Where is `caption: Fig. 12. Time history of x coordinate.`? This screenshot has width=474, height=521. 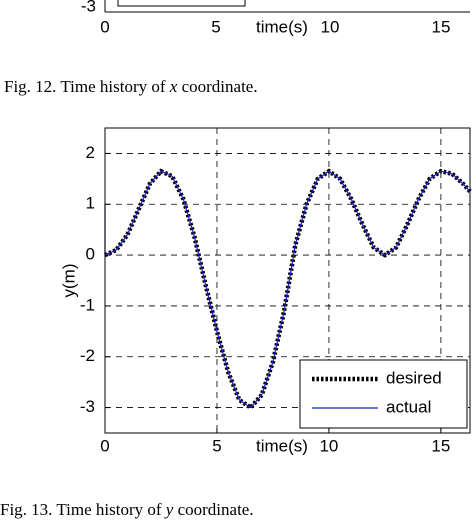 caption: Fig. 12. Time history of x coordinate. is located at coordinates (131, 86).